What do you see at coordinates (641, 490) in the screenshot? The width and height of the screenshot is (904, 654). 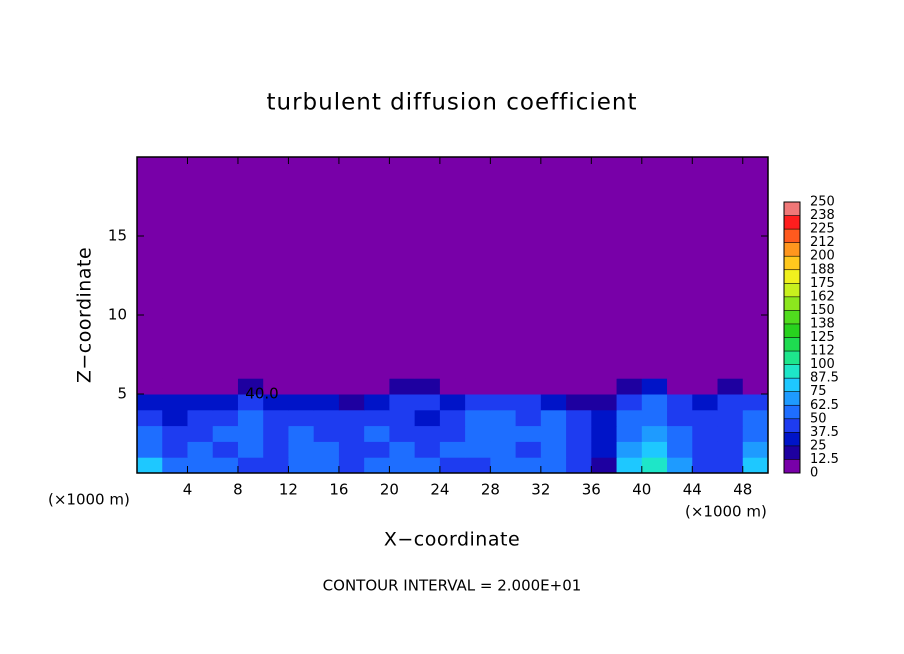 I see `x-tick-label: 40` at bounding box center [641, 490].